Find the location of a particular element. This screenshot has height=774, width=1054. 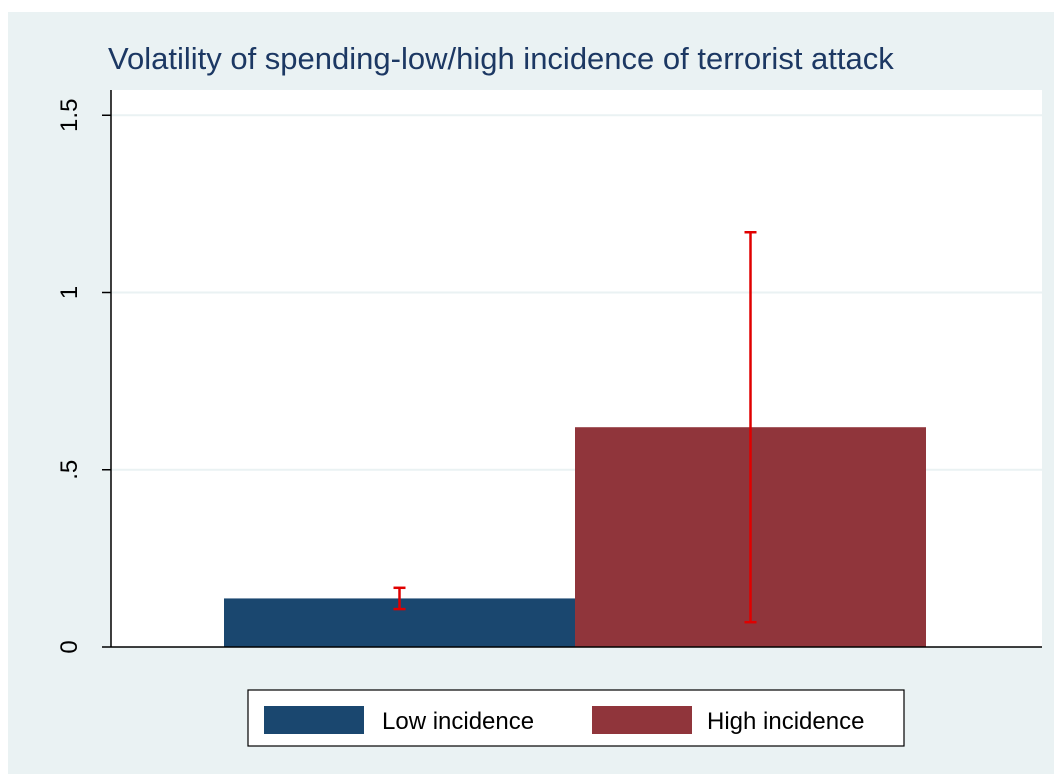

legend-swatch-high-incidence is located at coordinates (642, 720).